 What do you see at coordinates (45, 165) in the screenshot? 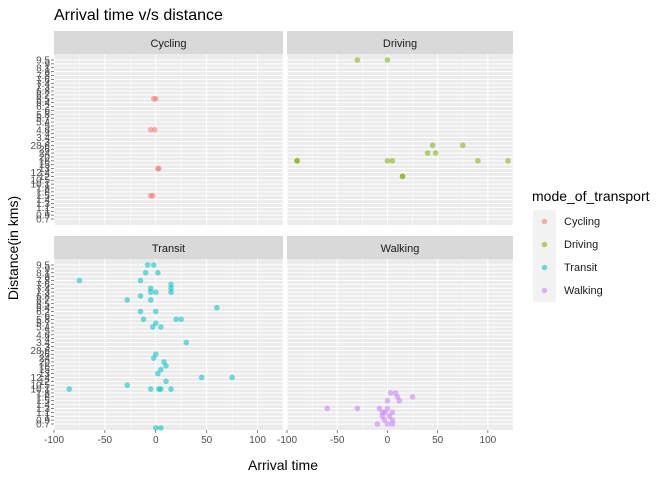
I see `y-tick-label: 15` at bounding box center [45, 165].